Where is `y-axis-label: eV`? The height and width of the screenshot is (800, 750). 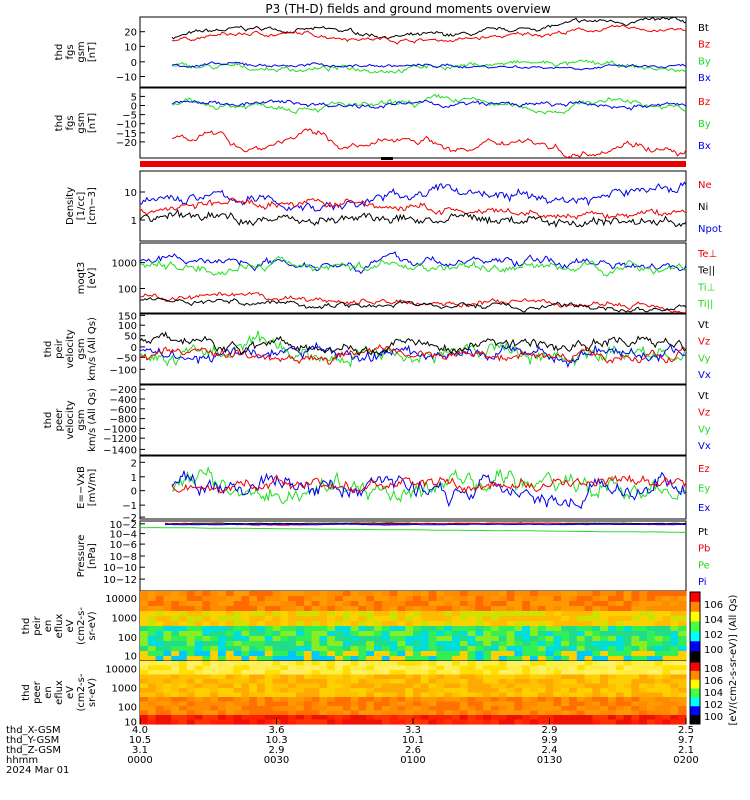
y-axis-label: eV is located at coordinates (70, 625).